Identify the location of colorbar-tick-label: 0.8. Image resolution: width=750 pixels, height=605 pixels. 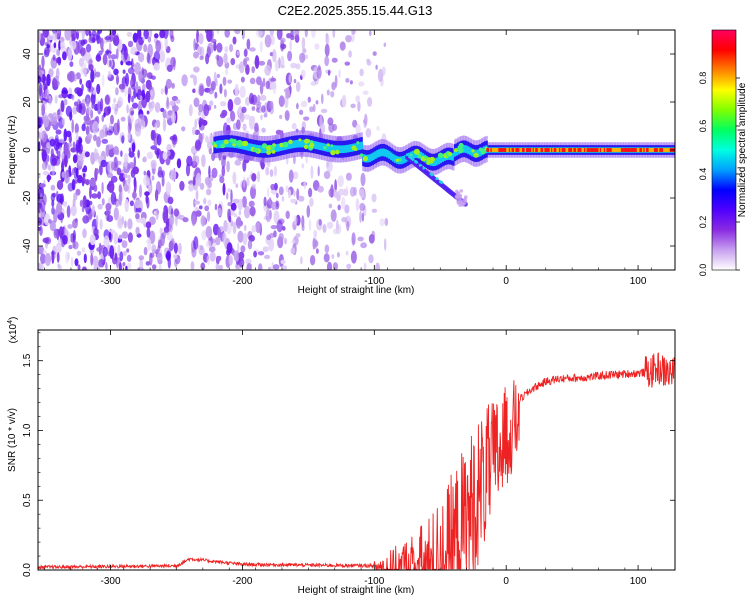
(703, 78).